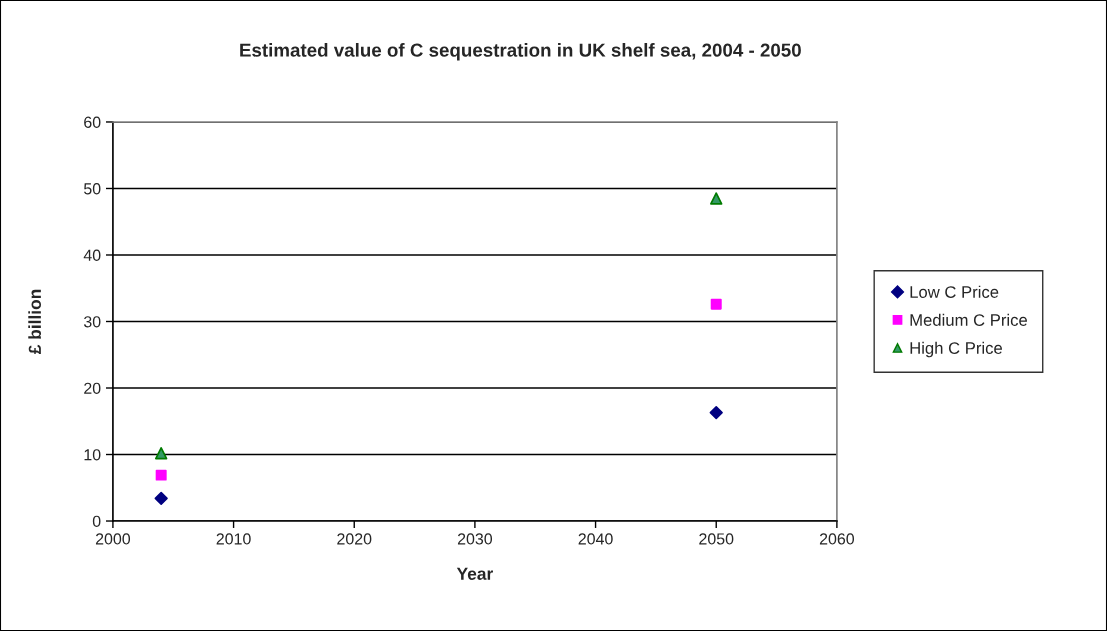  Describe the element at coordinates (474, 573) in the screenshot. I see `x-axis-title: Year` at that location.